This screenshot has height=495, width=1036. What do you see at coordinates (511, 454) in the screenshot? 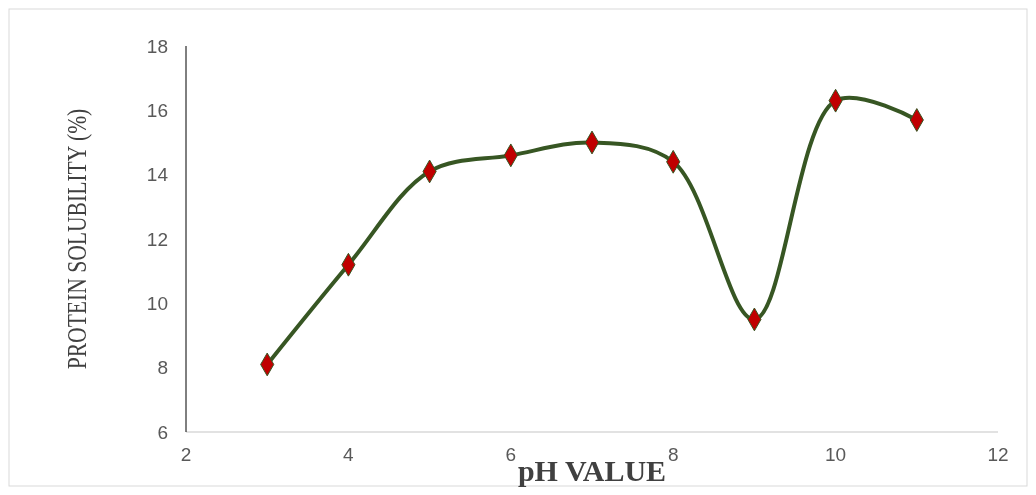
I see `x-tick-label: 6` at bounding box center [511, 454].